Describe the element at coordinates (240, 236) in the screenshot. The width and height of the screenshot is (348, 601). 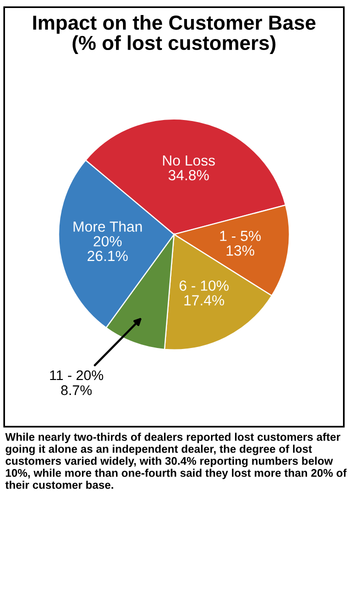
I see `slice-label: 1 - 5%` at that location.